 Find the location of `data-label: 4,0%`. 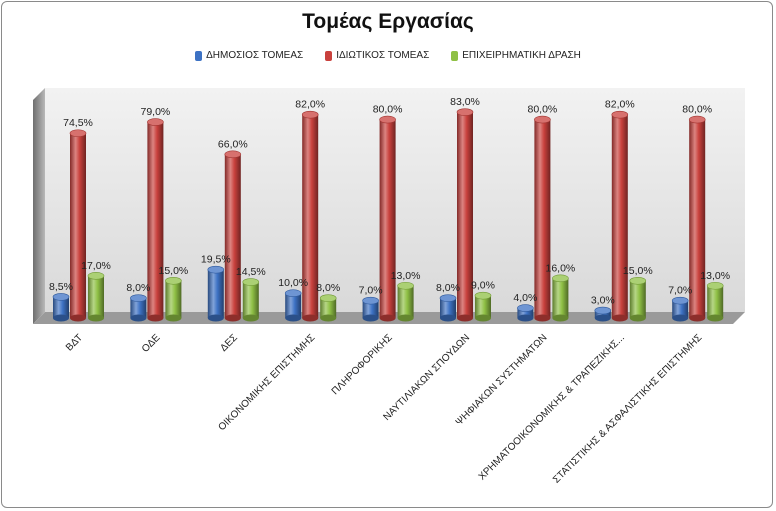

data-label: 4,0% is located at coordinates (525, 298).